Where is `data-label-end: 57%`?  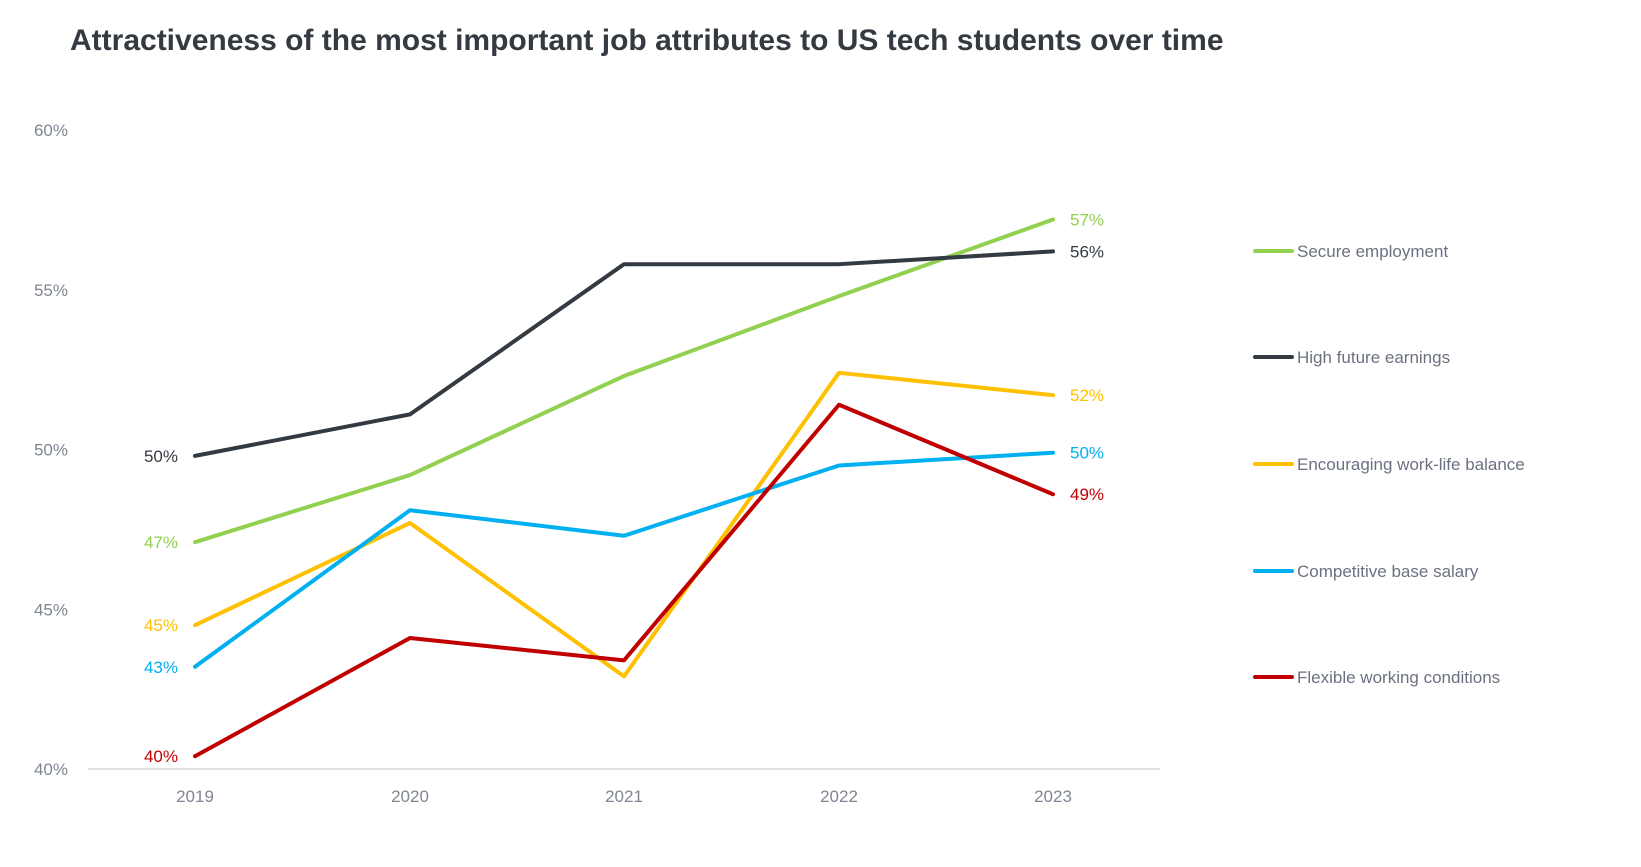 data-label-end: 57% is located at coordinates (1087, 219).